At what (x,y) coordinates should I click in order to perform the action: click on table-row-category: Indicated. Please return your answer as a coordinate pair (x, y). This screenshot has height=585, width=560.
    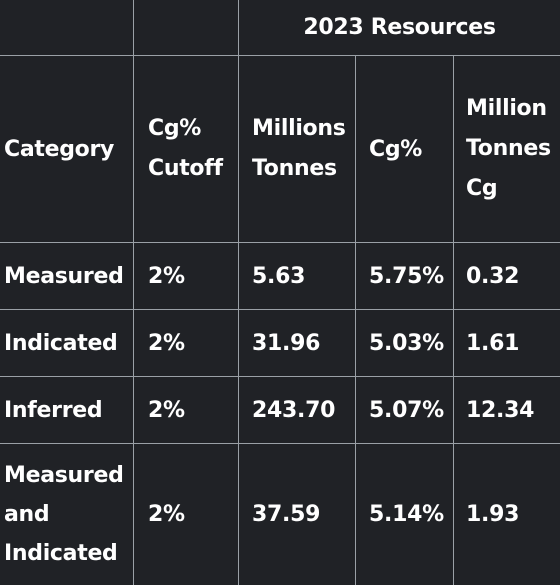
    Looking at the image, I should click on (68, 343).